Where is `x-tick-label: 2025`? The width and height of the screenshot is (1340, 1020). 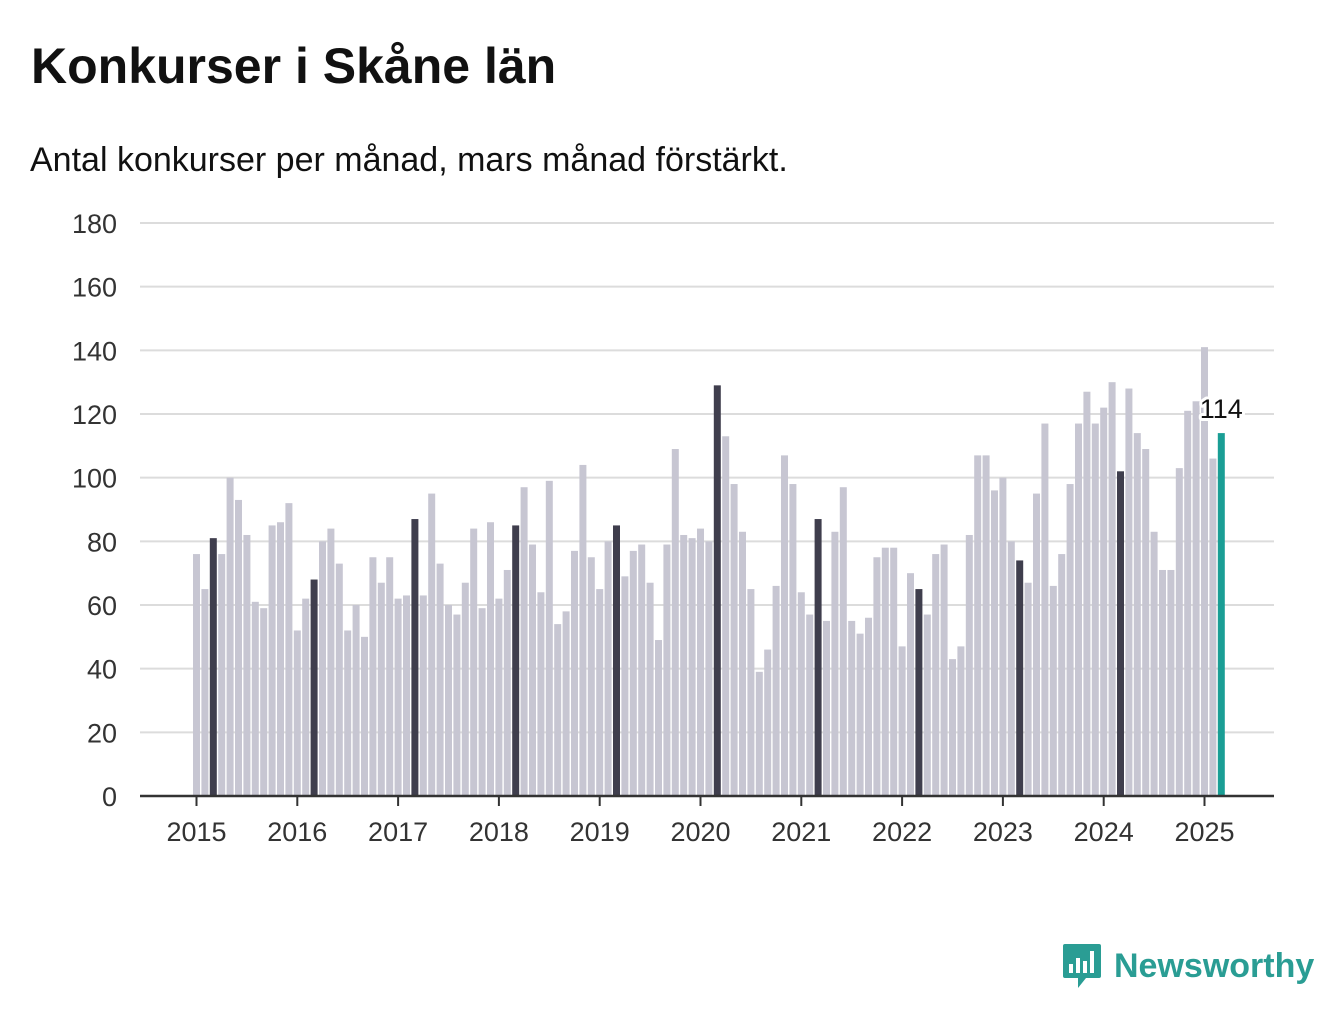 x-tick-label: 2025 is located at coordinates (1204, 832).